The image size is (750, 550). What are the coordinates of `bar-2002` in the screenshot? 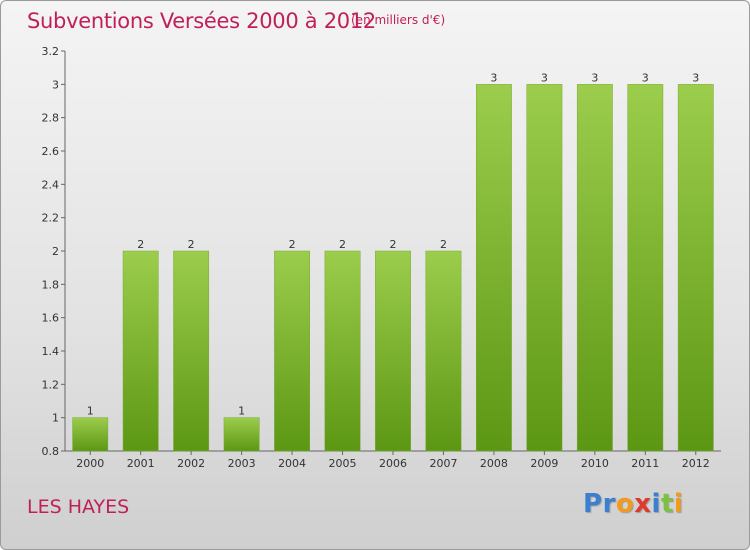 It's located at (191, 351).